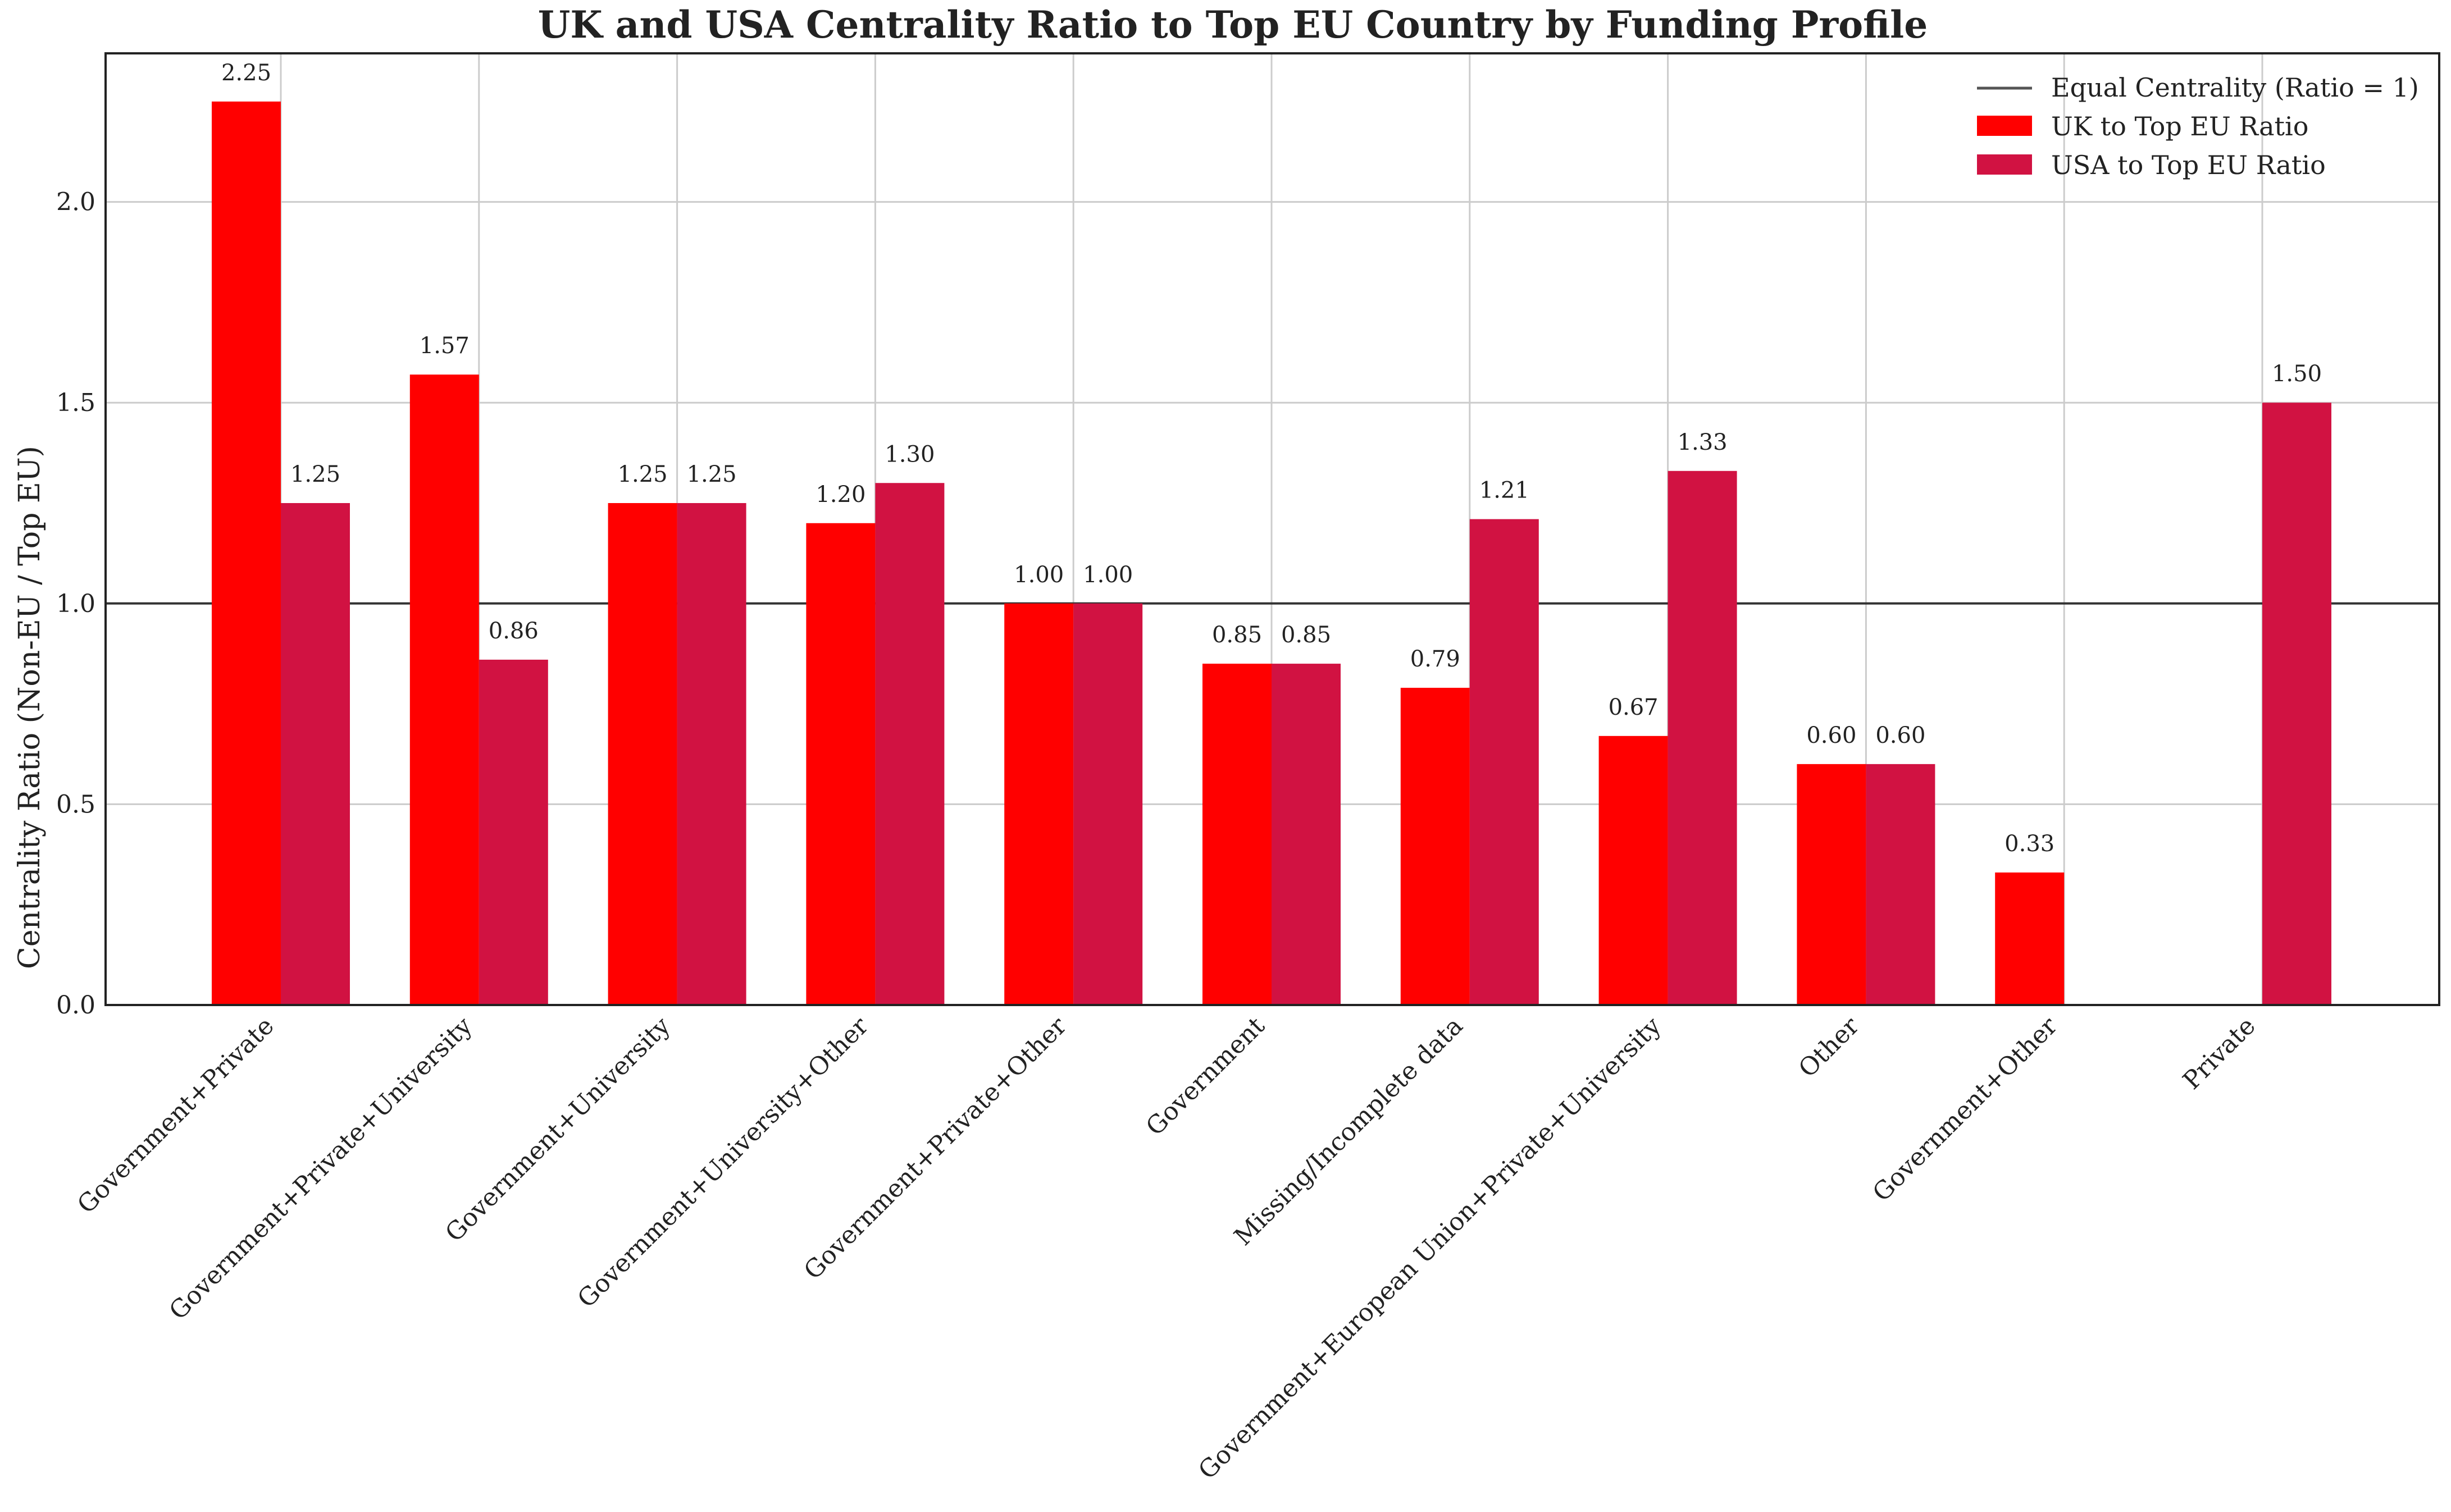 The height and width of the screenshot is (1512, 2451). What do you see at coordinates (840, 495) in the screenshot?
I see `uk-bar-value-label: 1.20` at bounding box center [840, 495].